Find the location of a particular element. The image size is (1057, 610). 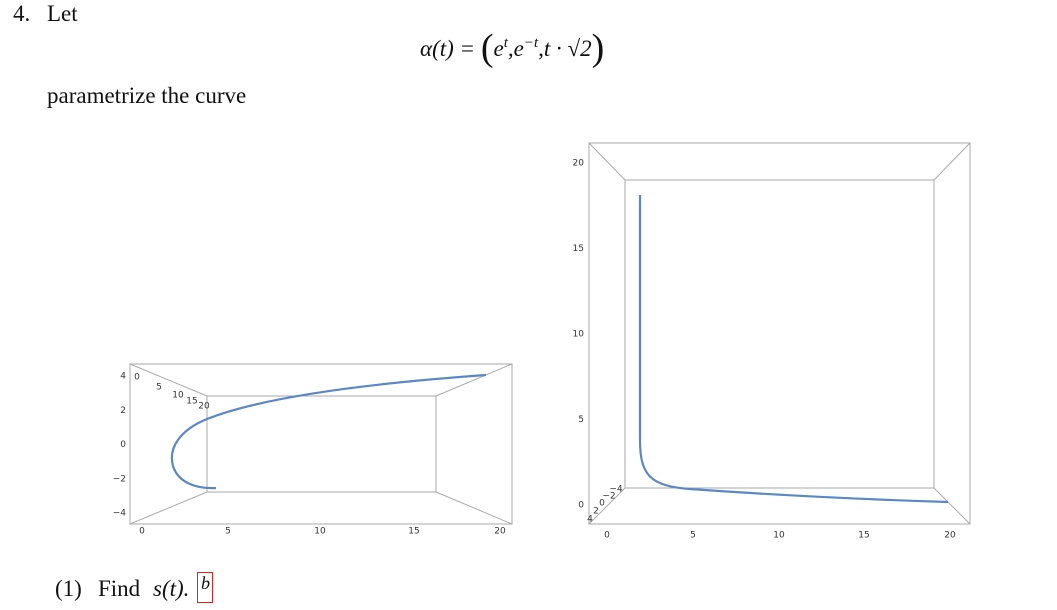

outer-box is located at coordinates (321, 444).